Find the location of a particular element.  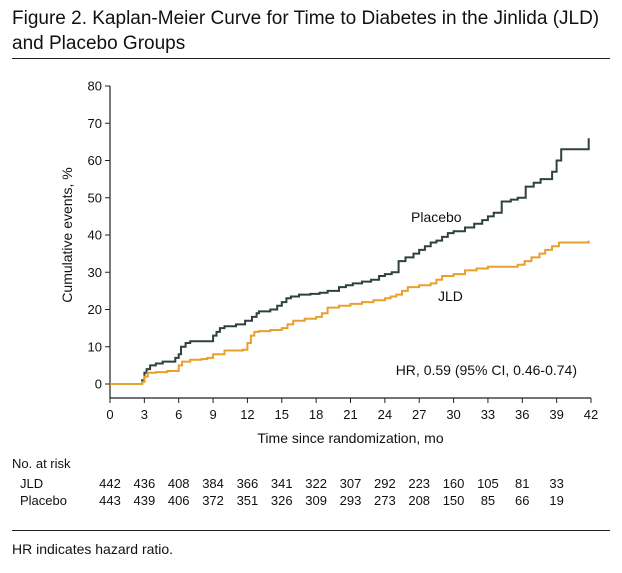

risk-value: 443 is located at coordinates (110, 500).